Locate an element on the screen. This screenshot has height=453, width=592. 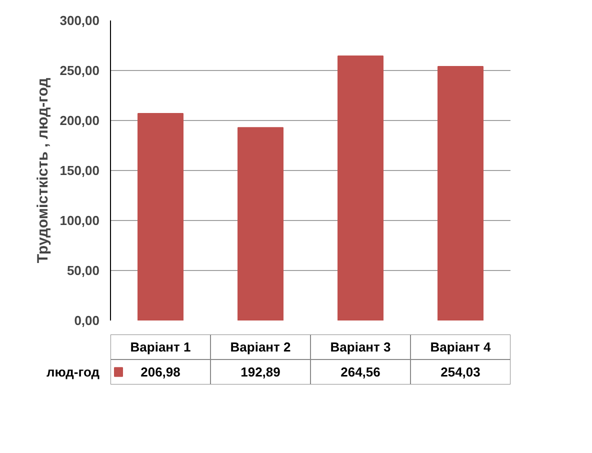
data-label: 254,03 is located at coordinates (460, 372).